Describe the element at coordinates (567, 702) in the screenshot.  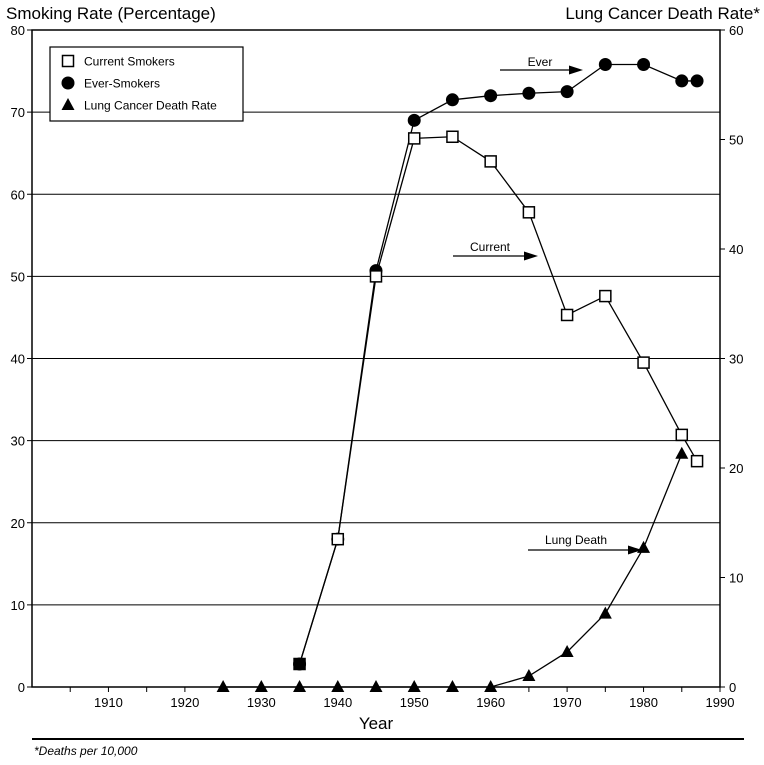
I see `x-tick-label: 1970` at that location.